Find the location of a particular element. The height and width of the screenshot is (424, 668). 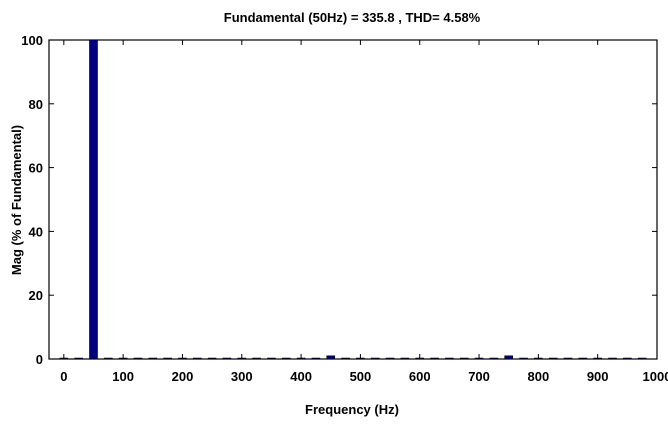

bar-950hz is located at coordinates (627, 358).